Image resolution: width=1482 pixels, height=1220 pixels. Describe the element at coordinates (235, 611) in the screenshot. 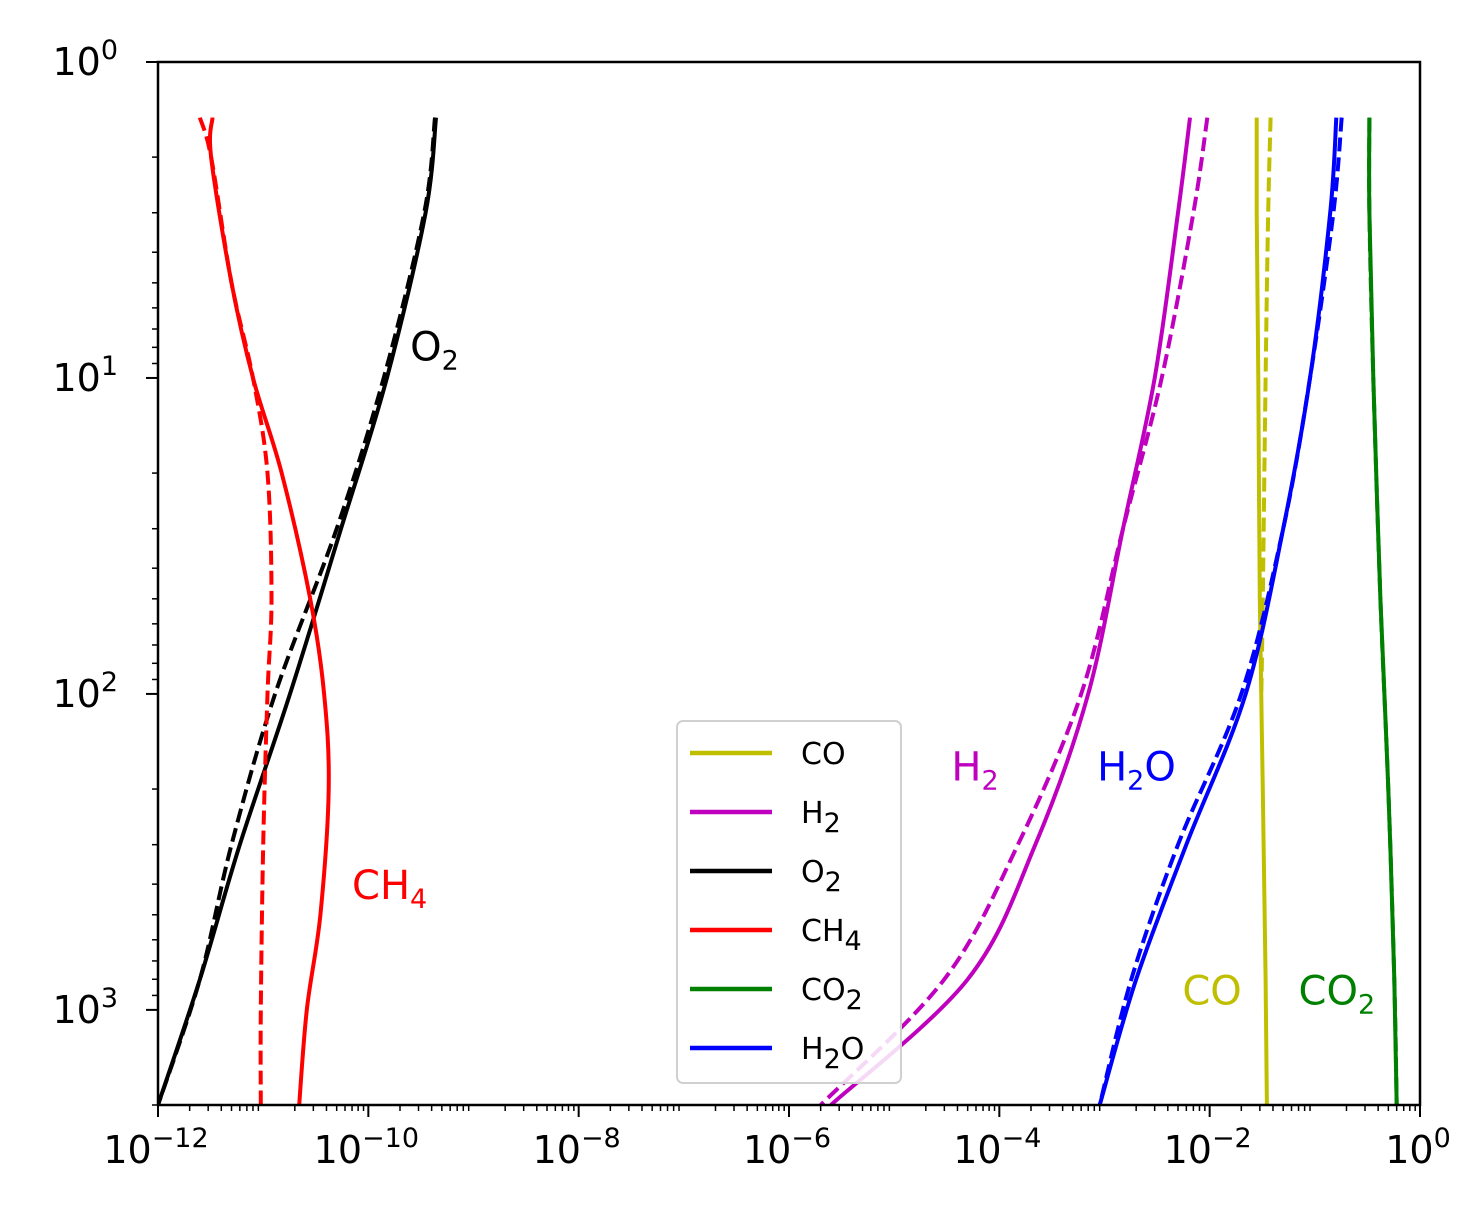

I see `series-ch4-dashed-line` at that location.